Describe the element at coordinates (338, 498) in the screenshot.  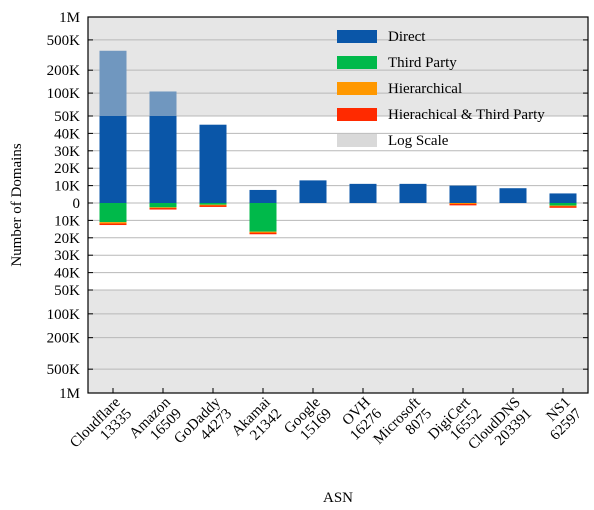
I see `x-axis-title: ASN` at that location.